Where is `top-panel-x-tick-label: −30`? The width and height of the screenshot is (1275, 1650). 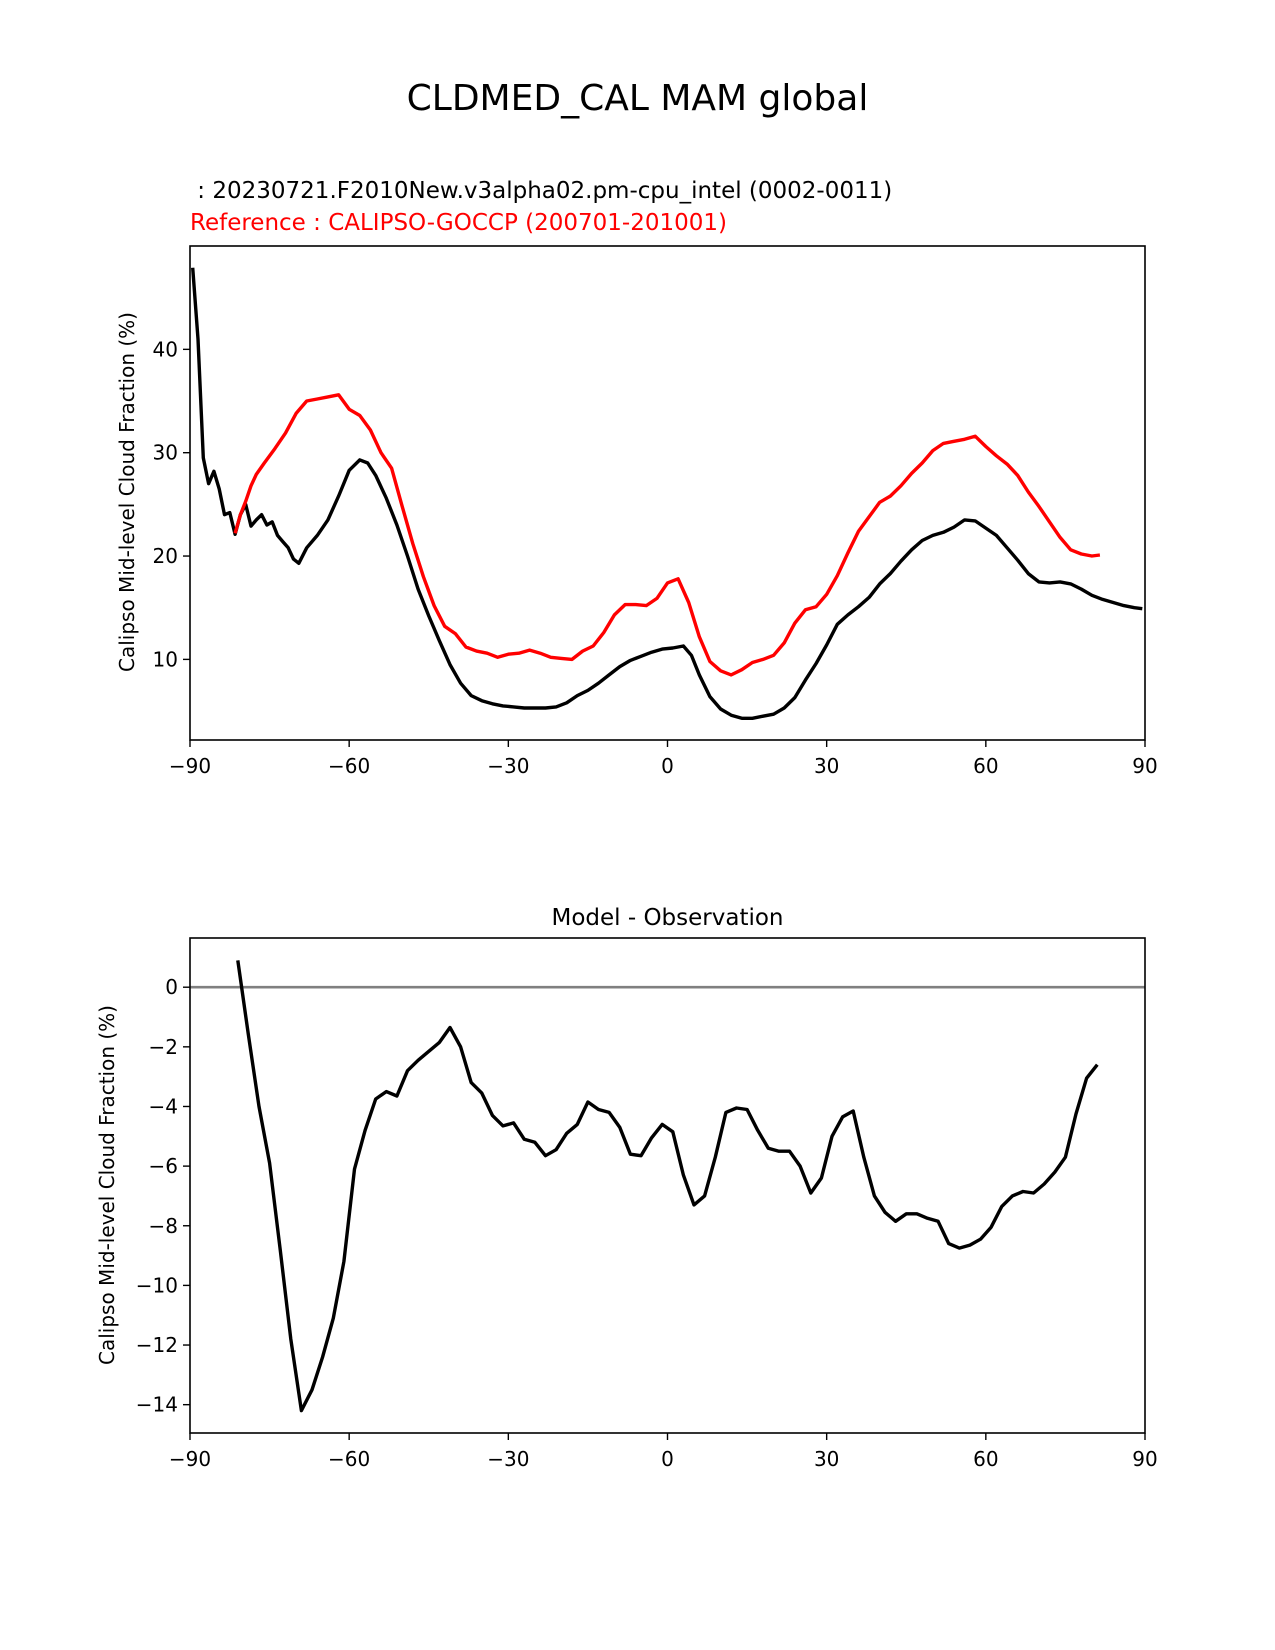
top-panel-x-tick-label: −30 is located at coordinates (508, 766).